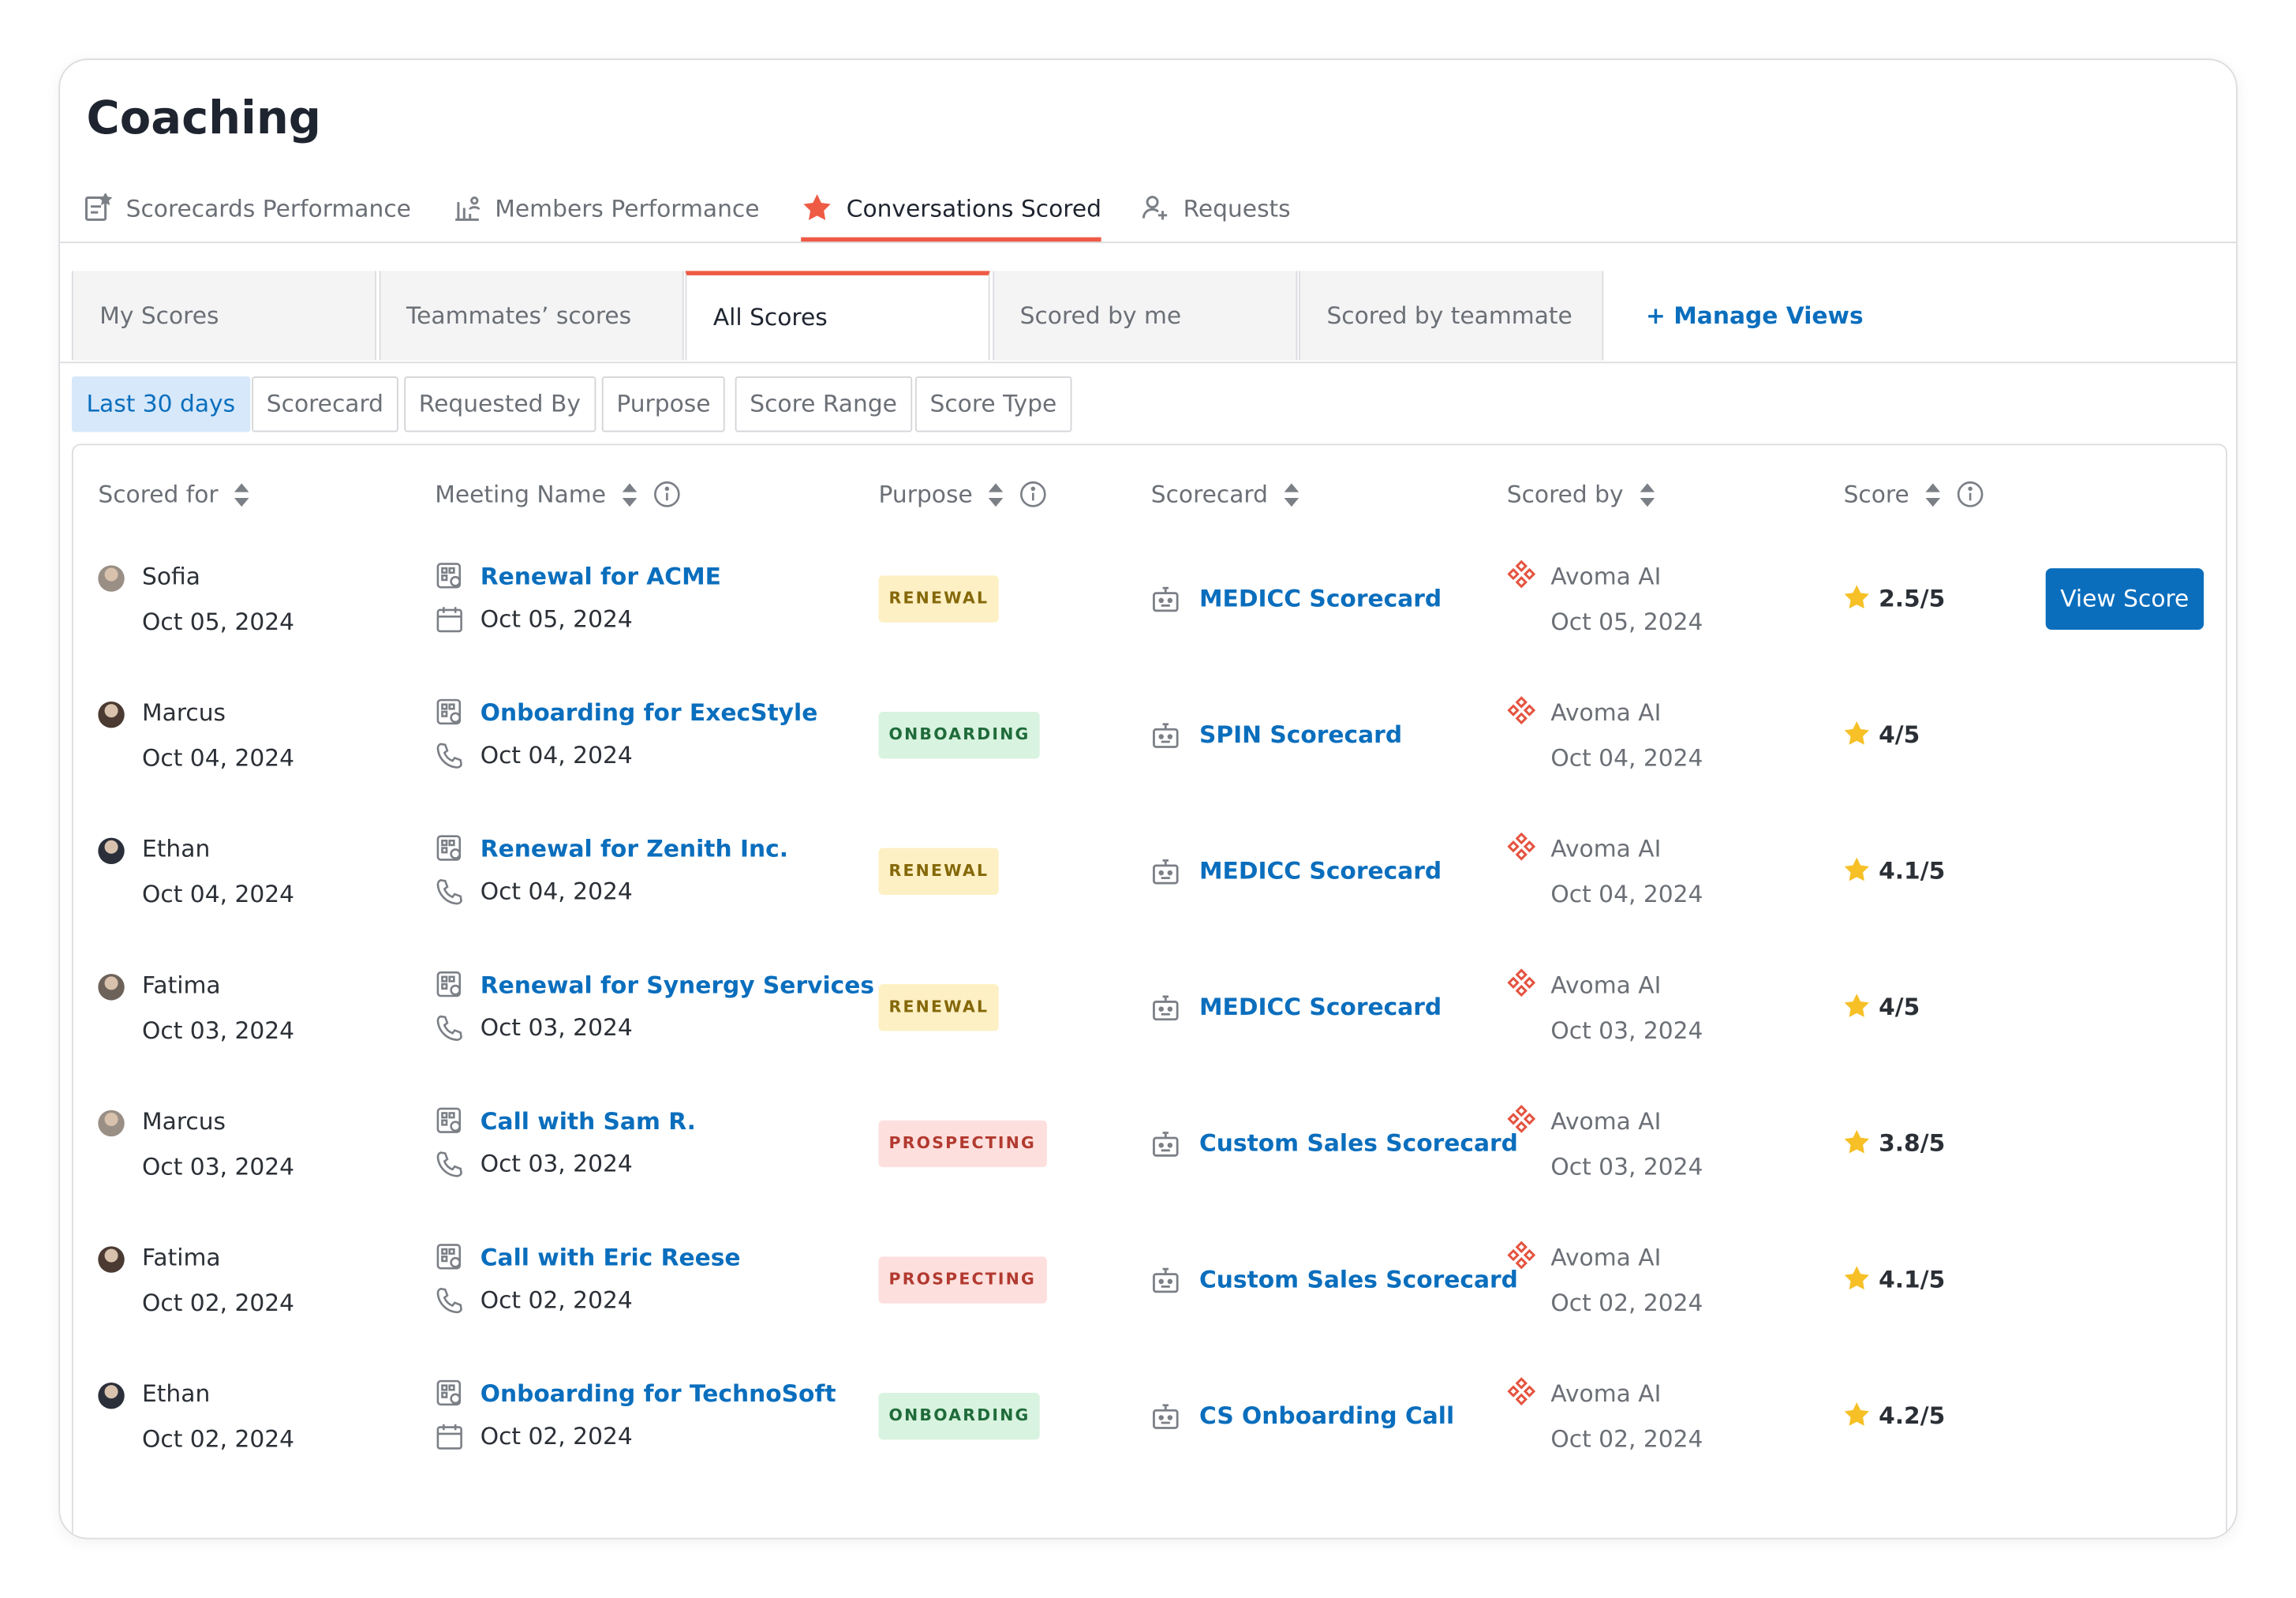 Image resolution: width=2296 pixels, height=1598 pixels. Describe the element at coordinates (823, 404) in the screenshot. I see `filter-chip: Score Range` at that location.